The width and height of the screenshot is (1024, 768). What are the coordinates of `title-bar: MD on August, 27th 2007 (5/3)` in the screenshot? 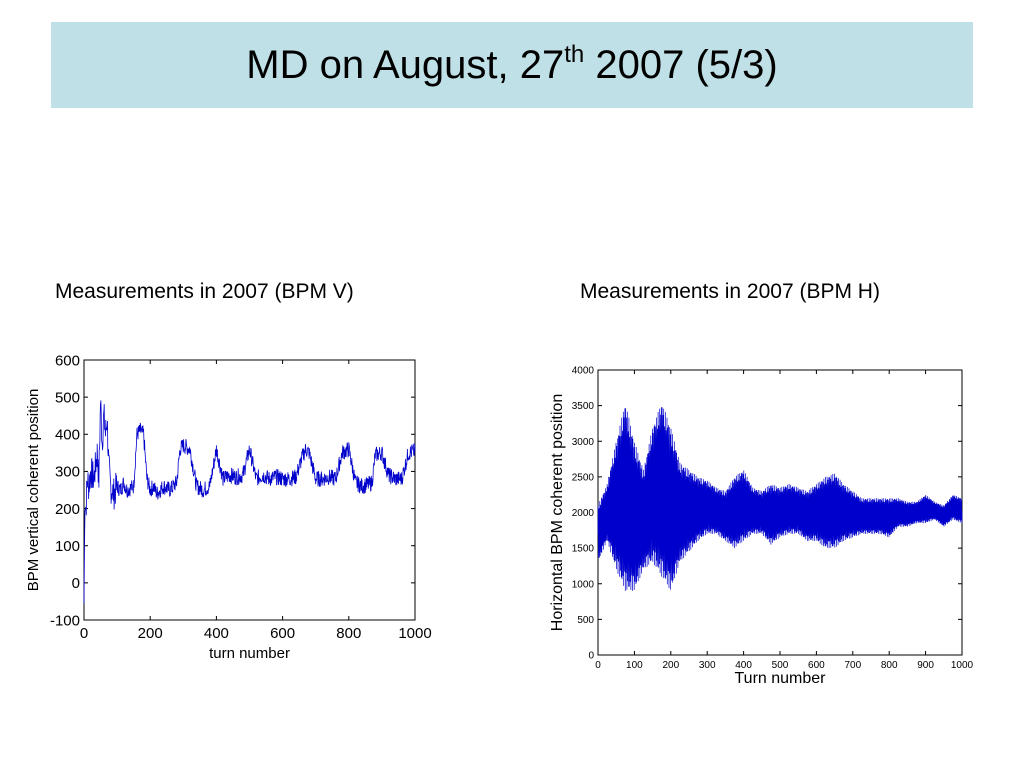 It's located at (512, 65).